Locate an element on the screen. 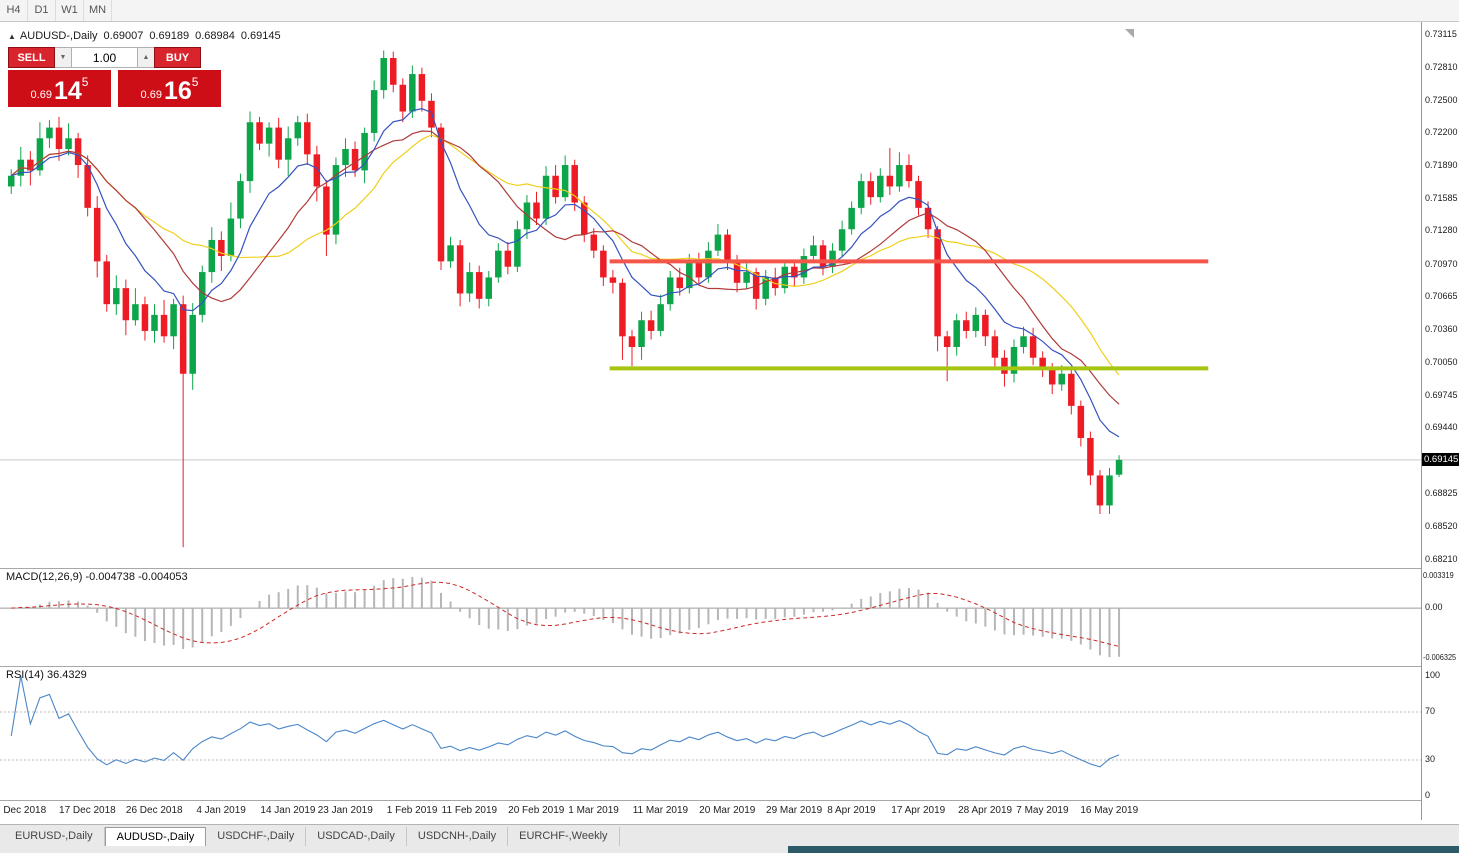  date-axis-label: 7 May 2019 is located at coordinates (1042, 810).